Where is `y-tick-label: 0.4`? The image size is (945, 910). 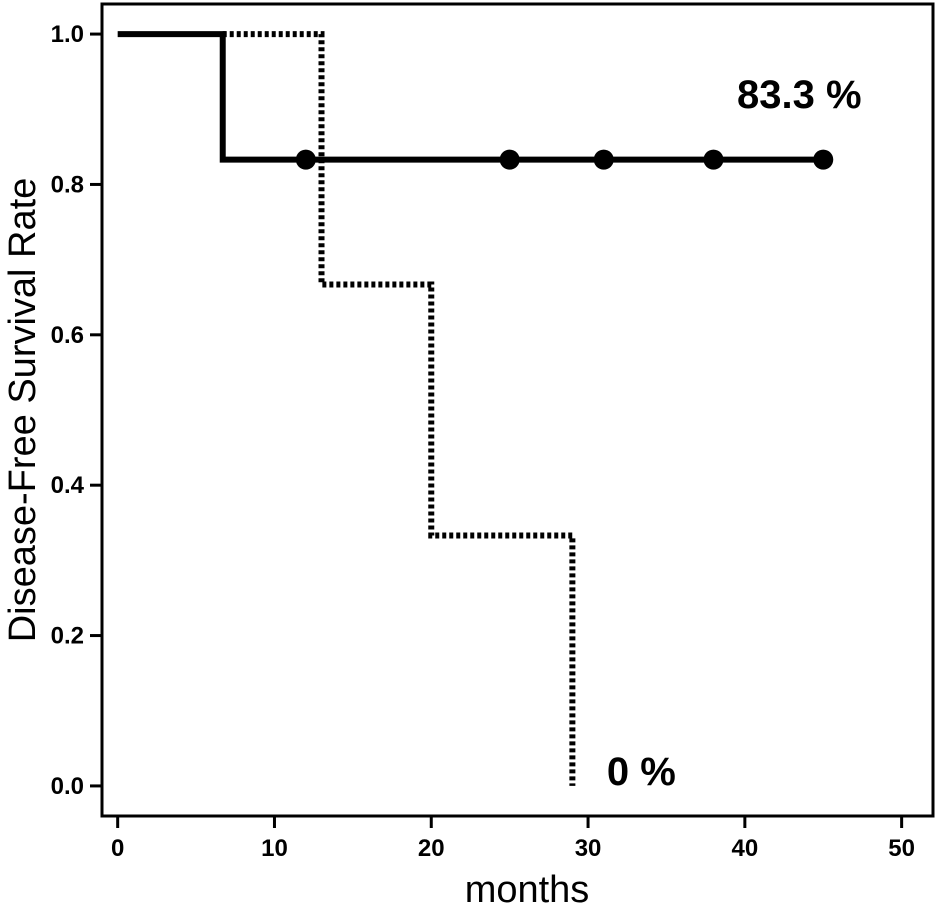
y-tick-label: 0.4 is located at coordinates (68, 485).